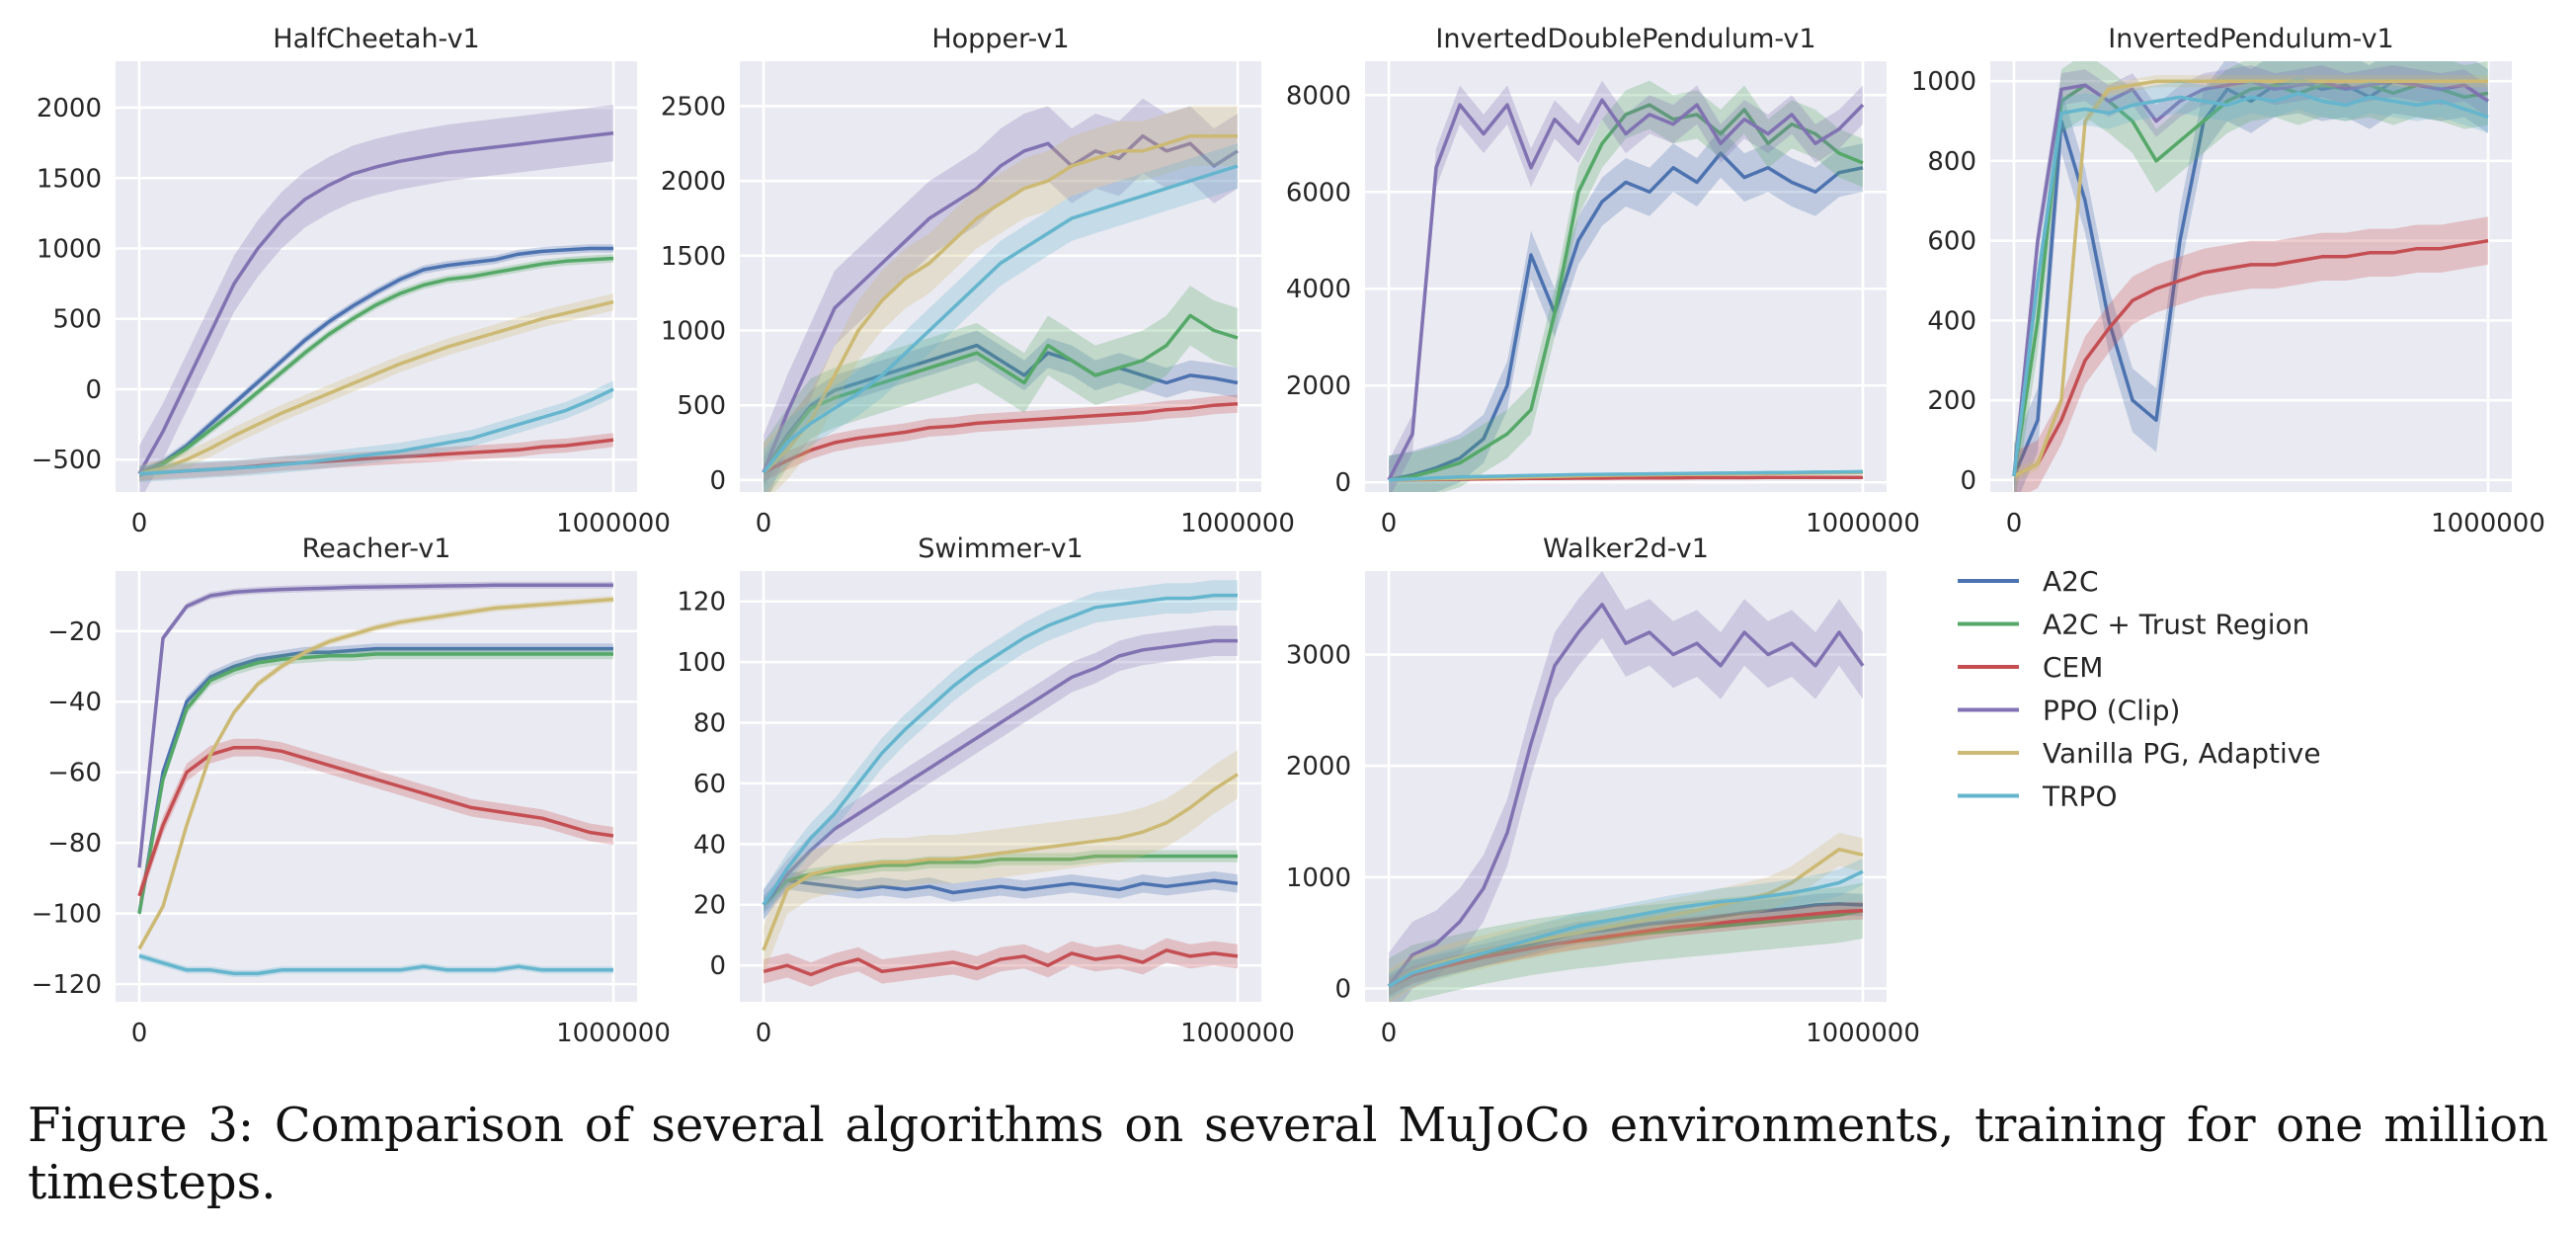 This screenshot has width=2576, height=1233. What do you see at coordinates (2073, 668) in the screenshot?
I see `legend-label: CEM` at bounding box center [2073, 668].